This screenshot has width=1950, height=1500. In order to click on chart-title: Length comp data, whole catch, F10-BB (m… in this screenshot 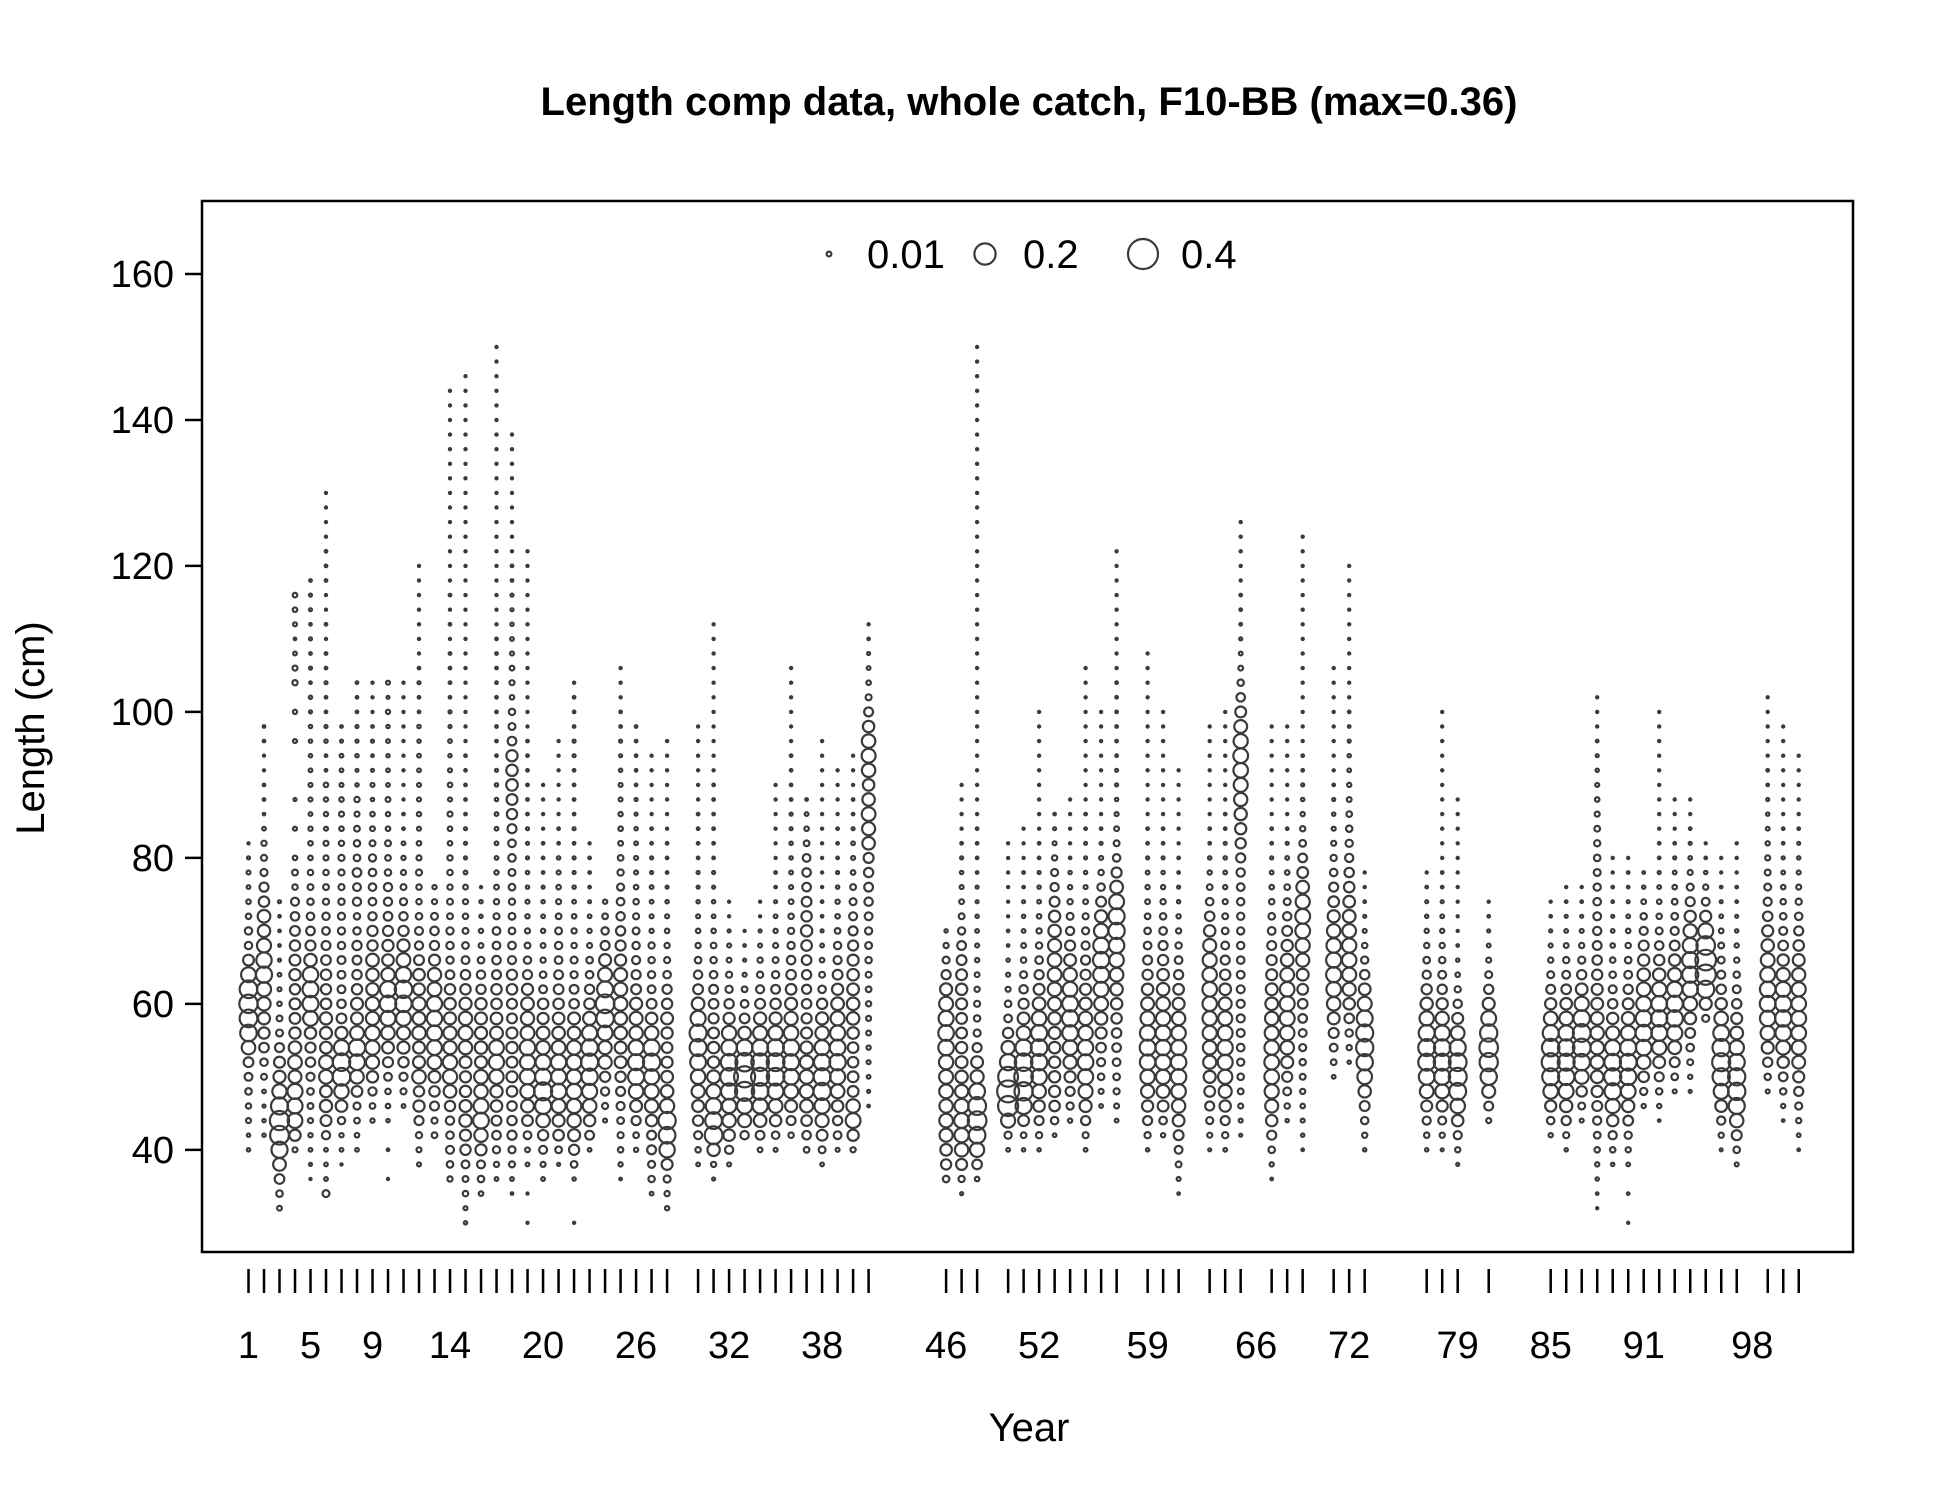, I will do `click(1029, 102)`.